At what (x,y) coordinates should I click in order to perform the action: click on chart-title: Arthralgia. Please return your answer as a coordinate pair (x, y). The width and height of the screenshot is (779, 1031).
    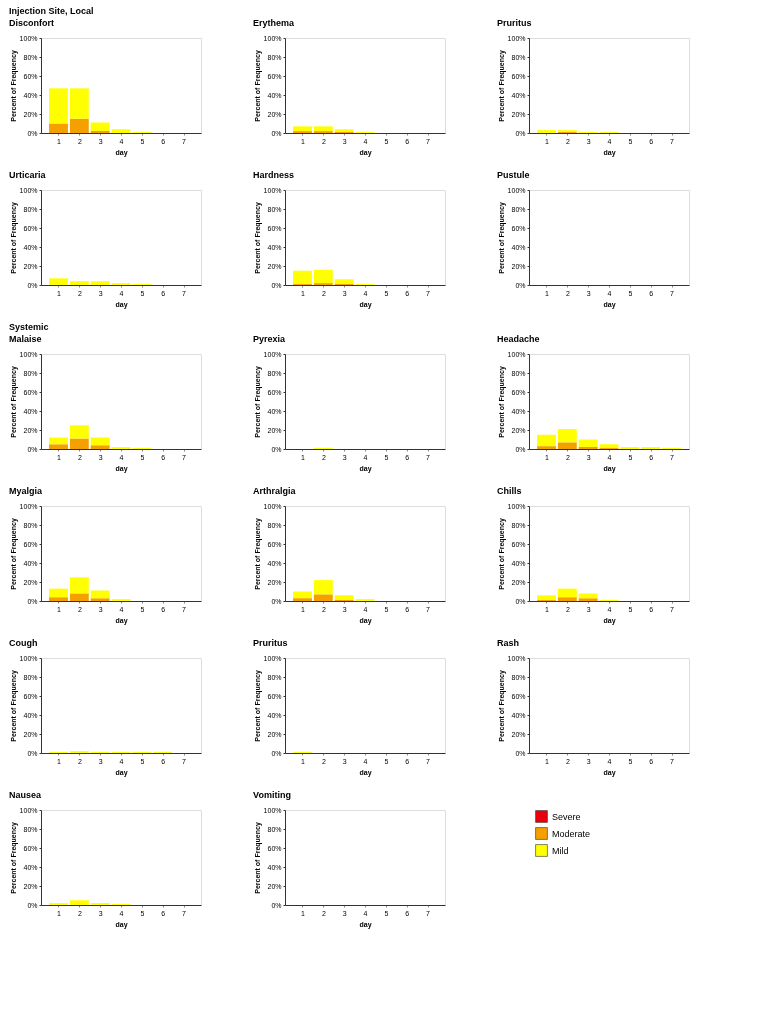
    Looking at the image, I should click on (275, 491).